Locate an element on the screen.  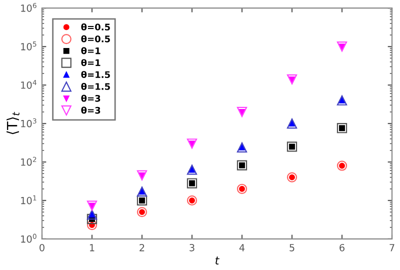
y-tick-label: 10$^{0}$ is located at coordinates (28, 238).